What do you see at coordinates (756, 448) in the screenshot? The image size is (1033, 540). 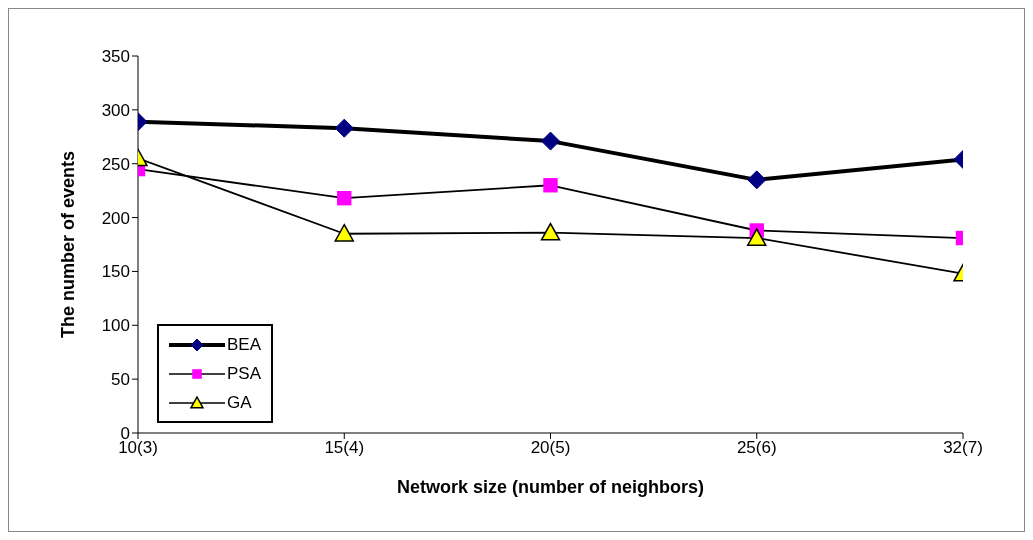 I see `x-tick-label: 25(6)` at bounding box center [756, 448].